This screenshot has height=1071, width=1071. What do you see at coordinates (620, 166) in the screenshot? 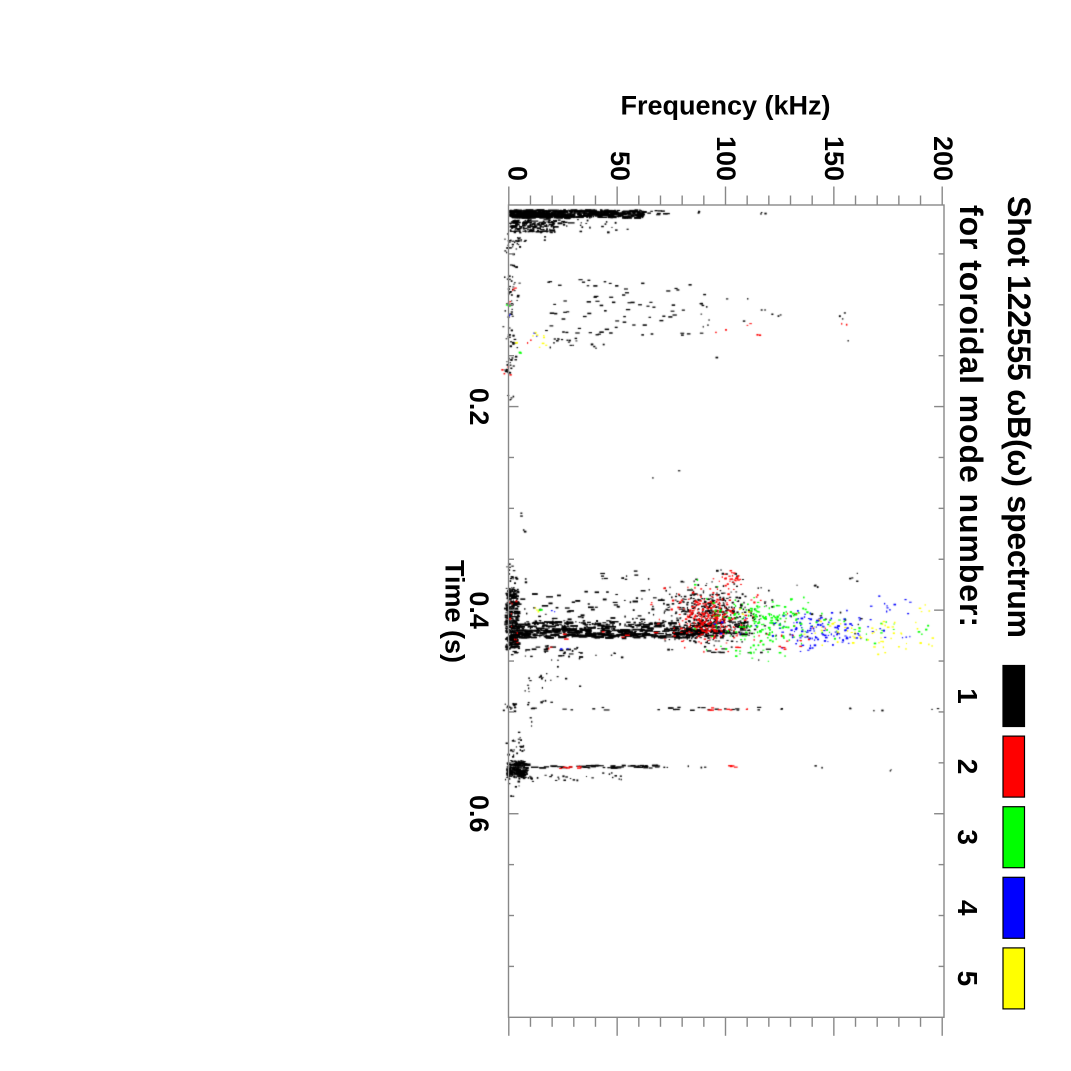
I see `svg-text: 50` at bounding box center [620, 166].